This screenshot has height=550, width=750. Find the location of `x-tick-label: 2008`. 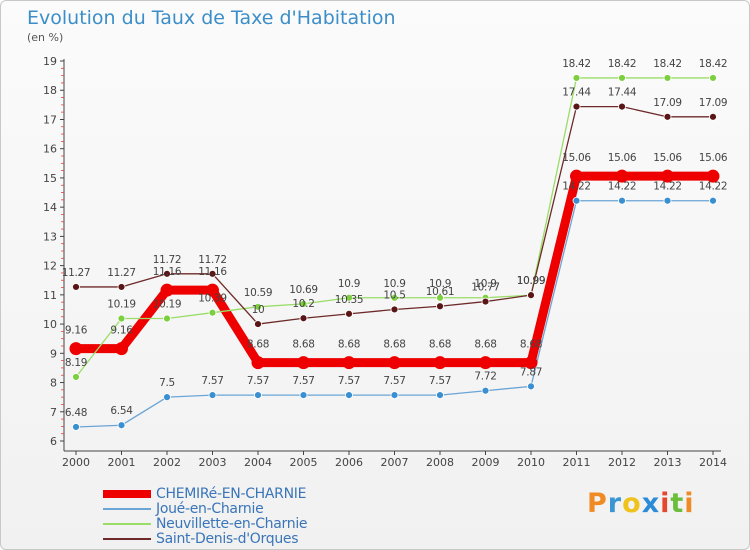

x-tick-label: 2008 is located at coordinates (440, 462).